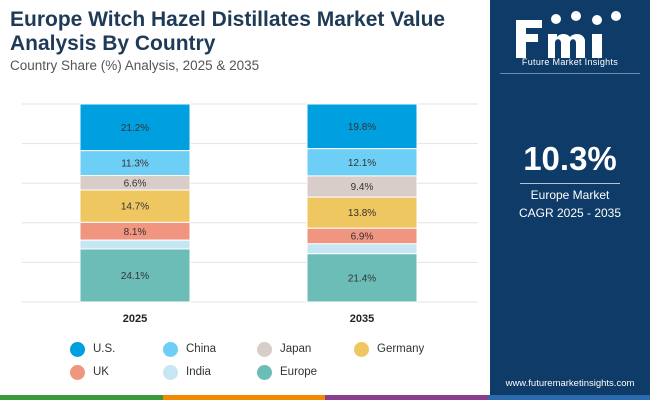 The width and height of the screenshot is (650, 400). What do you see at coordinates (362, 249) in the screenshot?
I see `bar-segment-india-2035` at bounding box center [362, 249].